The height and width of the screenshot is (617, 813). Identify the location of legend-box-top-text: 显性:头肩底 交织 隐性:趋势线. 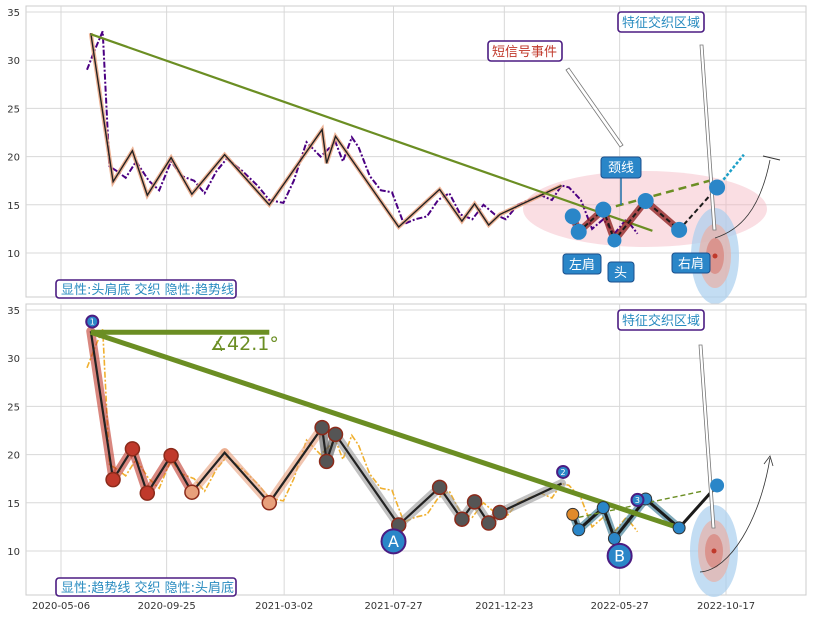
(147, 290).